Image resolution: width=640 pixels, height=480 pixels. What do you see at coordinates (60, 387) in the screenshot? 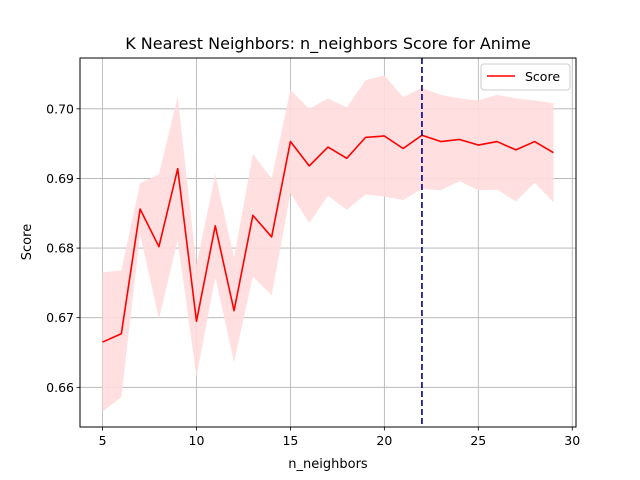
I see `y-tick-label: 0.66` at bounding box center [60, 387].